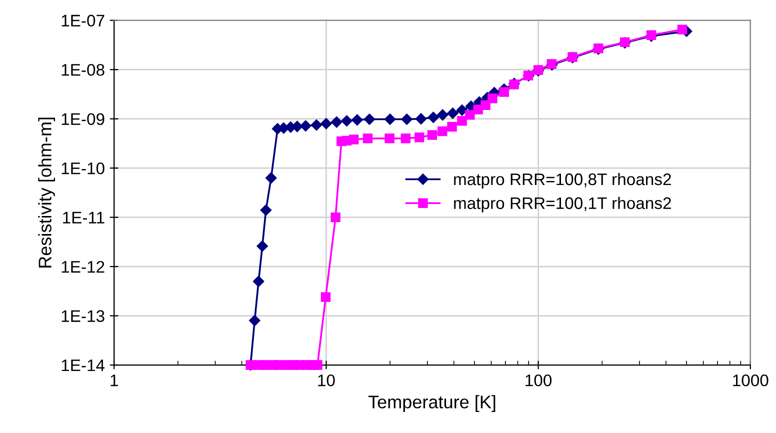 The height and width of the screenshot is (433, 776). Describe the element at coordinates (326, 380) in the screenshot. I see `x-tick-label: 10` at that location.